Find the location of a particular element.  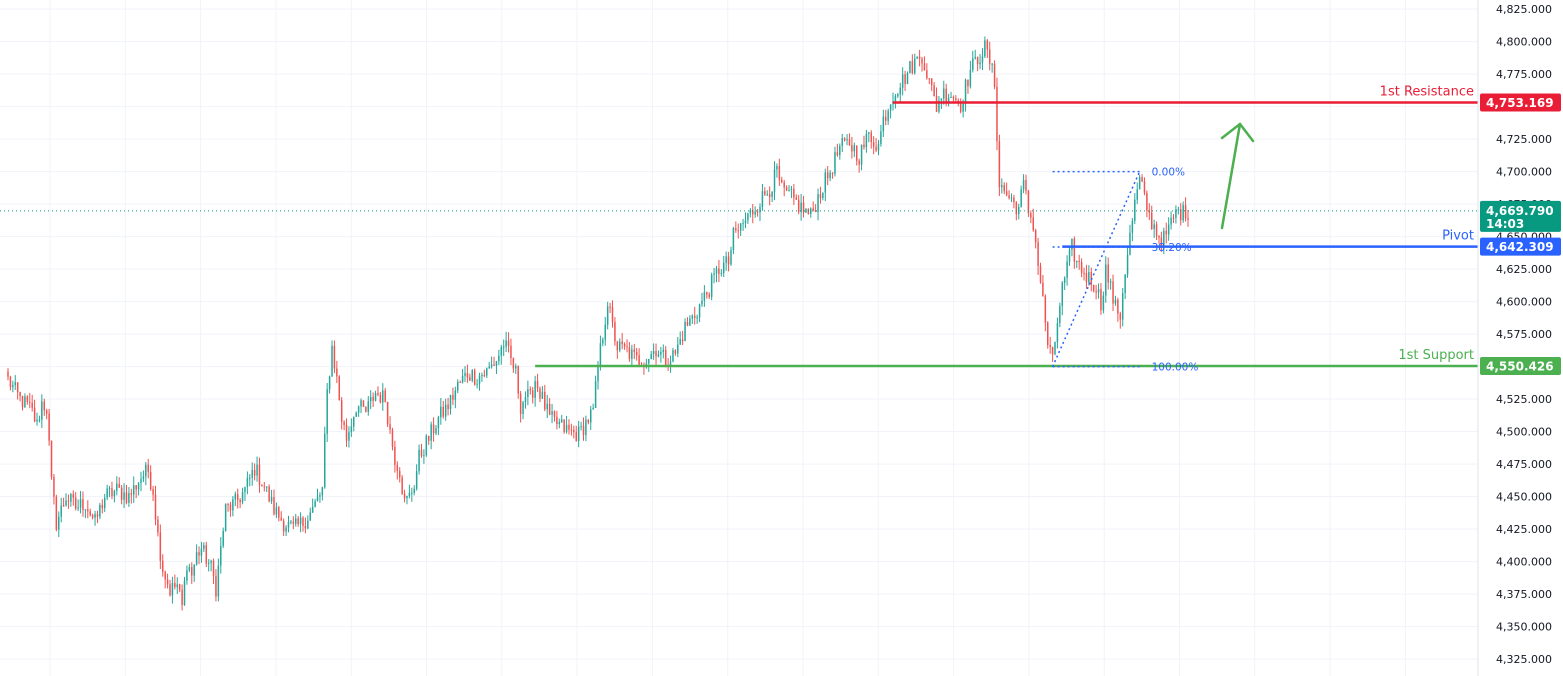

price-tick-label: 4,400.000 is located at coordinates (1524, 562).